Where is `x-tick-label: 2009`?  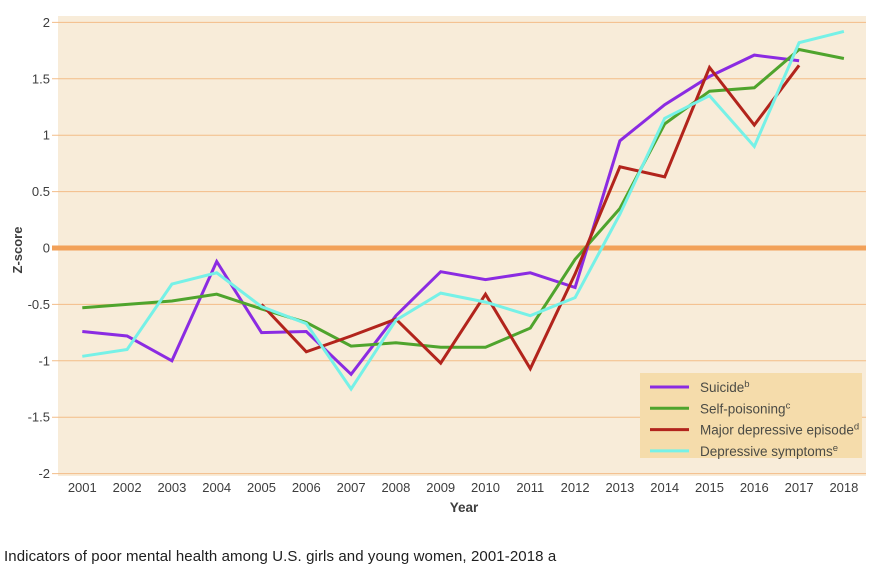
x-tick-label: 2009 is located at coordinates (440, 487).